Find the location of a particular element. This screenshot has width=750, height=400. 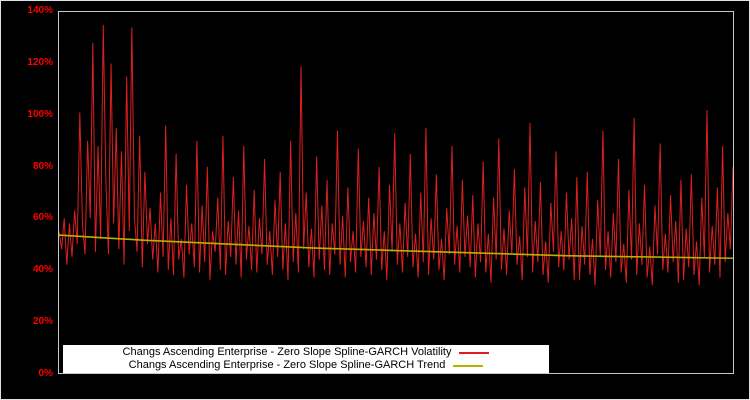

y-tick-label: 20% is located at coordinates (42, 322).